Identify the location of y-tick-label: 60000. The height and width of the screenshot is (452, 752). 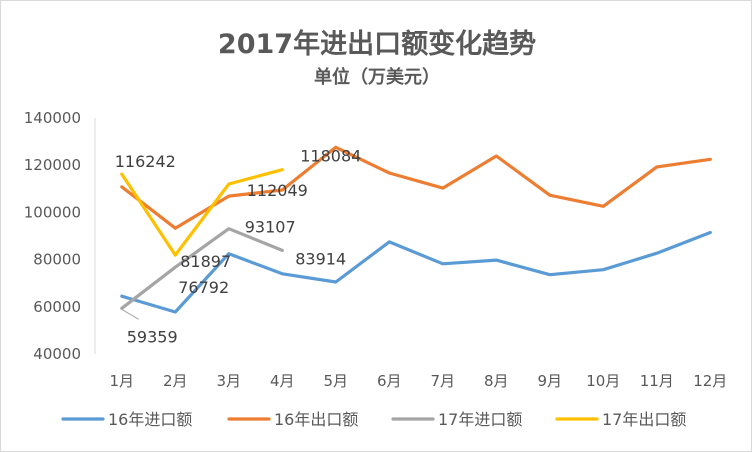
(57, 307).